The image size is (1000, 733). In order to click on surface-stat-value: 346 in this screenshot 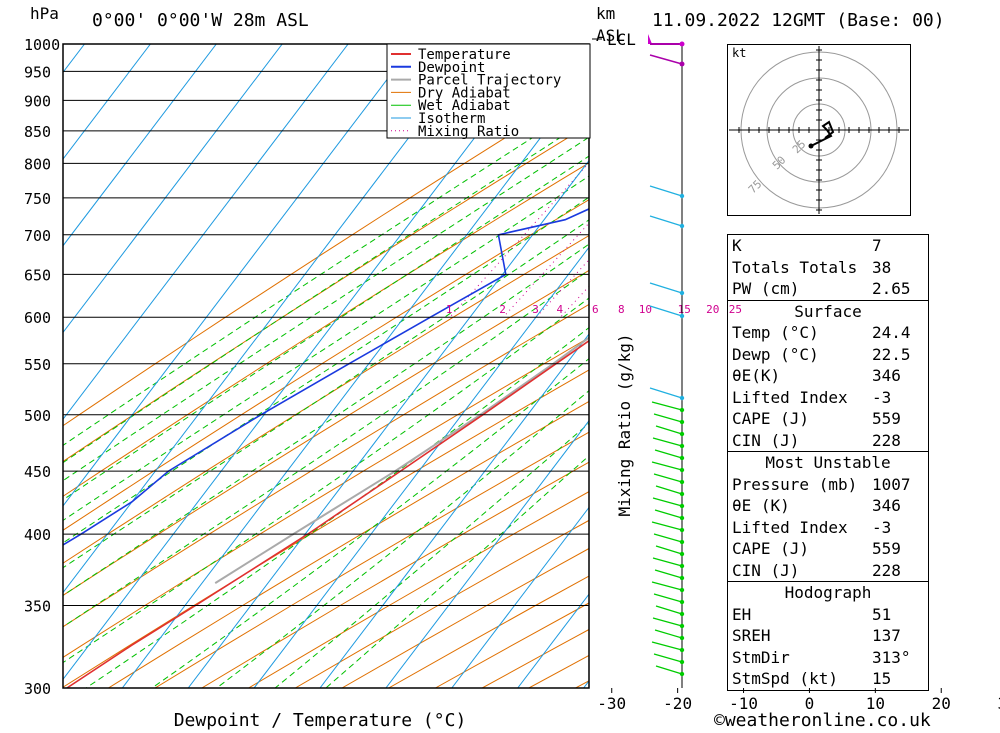, I will do `click(886, 375)`.